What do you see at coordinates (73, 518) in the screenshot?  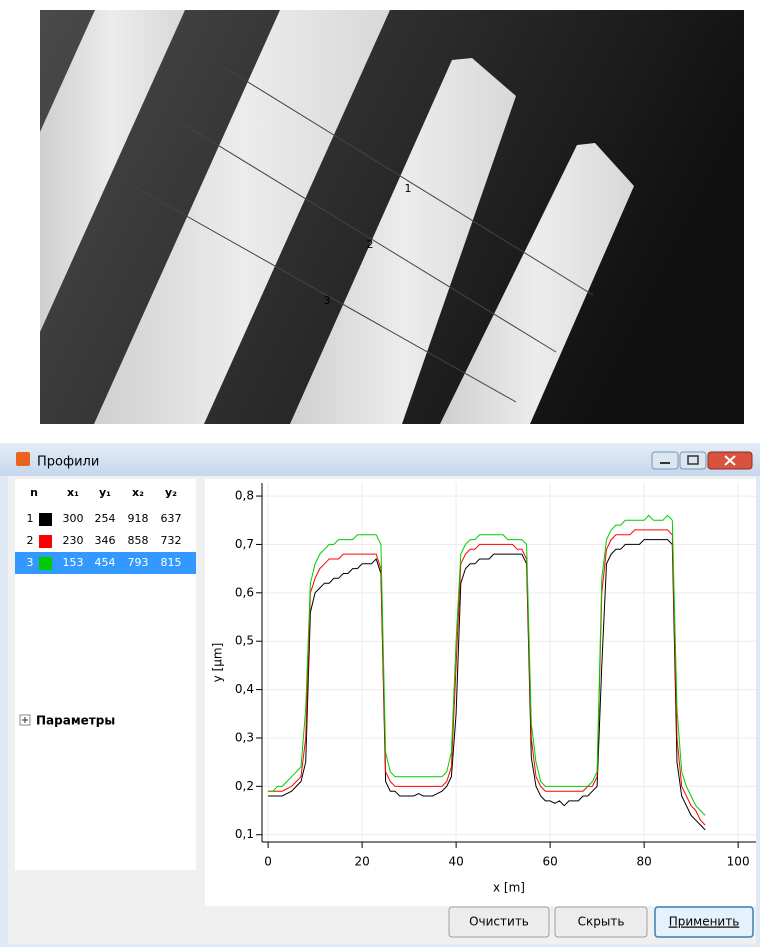 I see `table-cell: 300` at bounding box center [73, 518].